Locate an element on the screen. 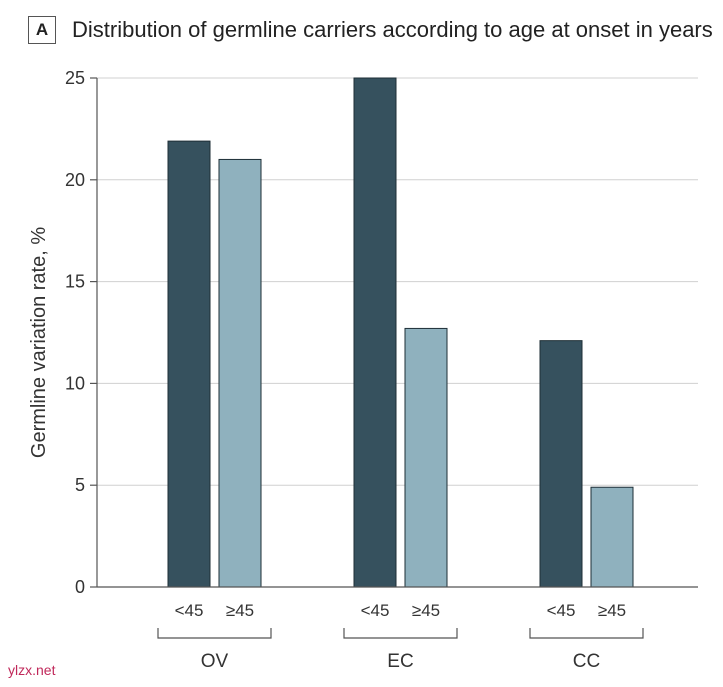 Image resolution: width=723 pixels, height=687 pixels. x-category-label: EC is located at coordinates (400, 661).